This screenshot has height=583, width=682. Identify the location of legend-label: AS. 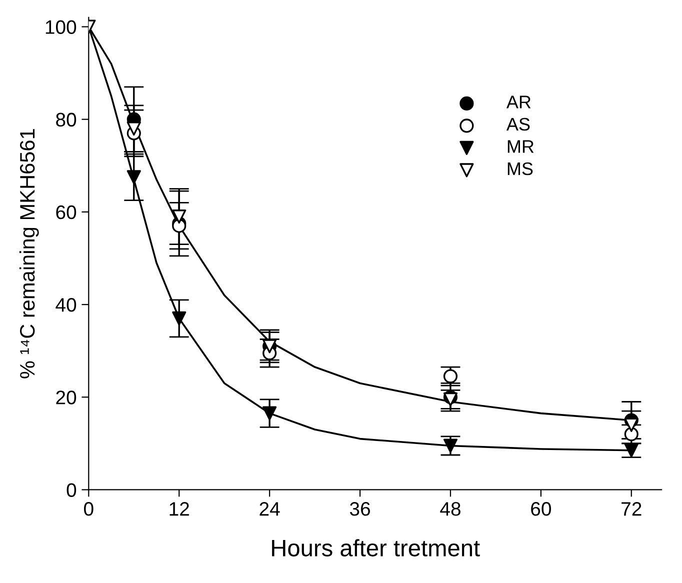
(518, 124).